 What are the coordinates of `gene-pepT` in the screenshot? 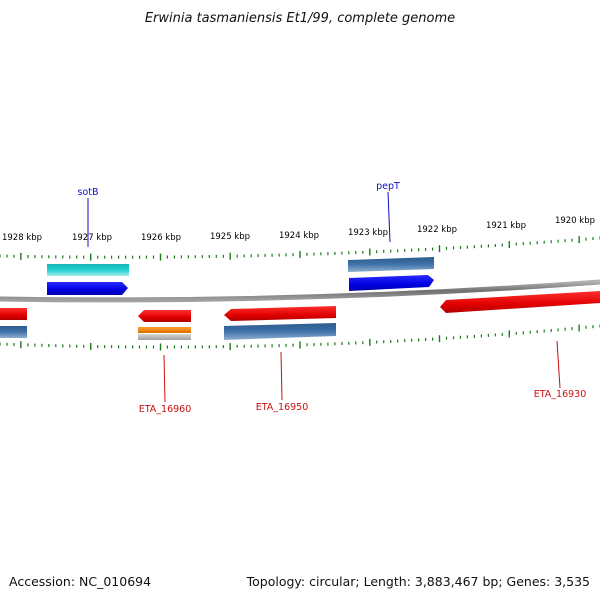 It's located at (391, 264).